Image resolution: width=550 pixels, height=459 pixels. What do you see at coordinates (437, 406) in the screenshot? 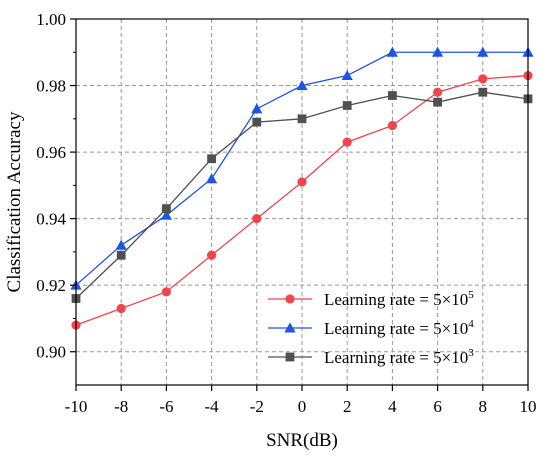
I see `x-tick-label: 6` at bounding box center [437, 406].